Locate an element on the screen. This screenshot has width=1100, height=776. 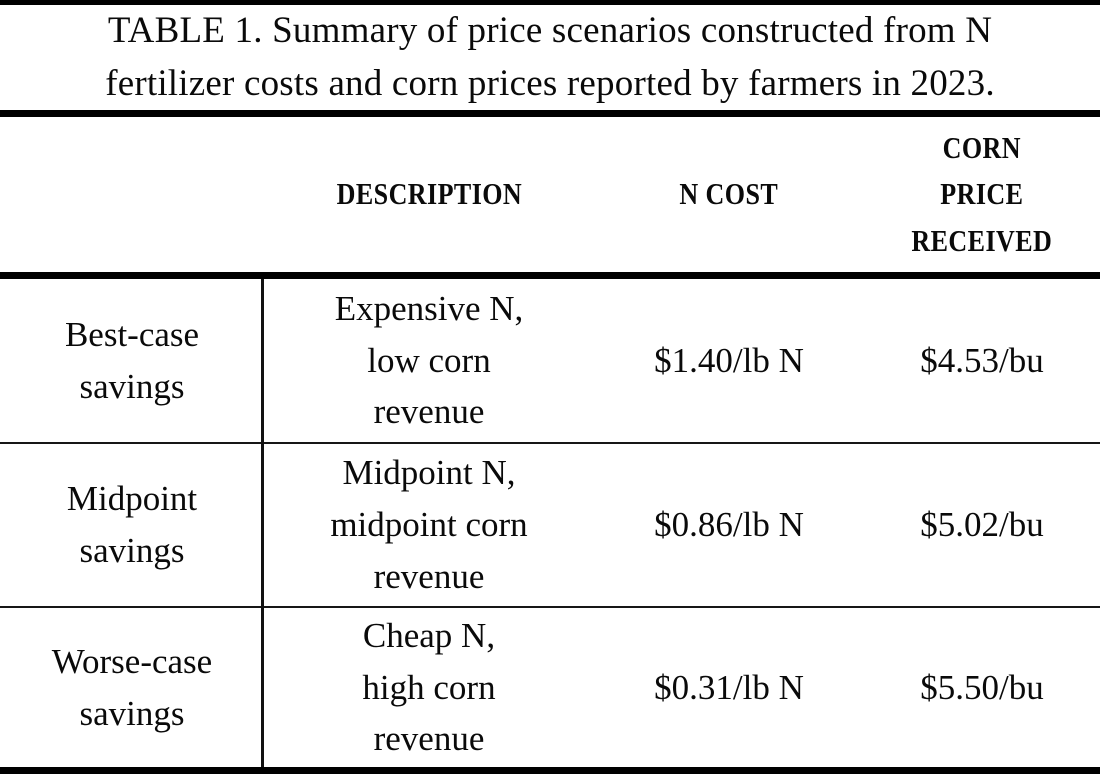
corn-price-cell: $5.02/bu is located at coordinates (982, 525).